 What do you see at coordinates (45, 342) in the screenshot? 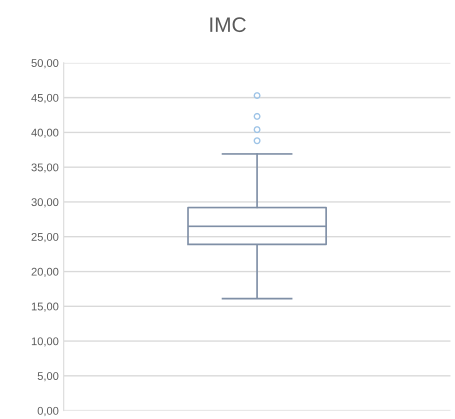
I see `y-tick-label: 10,00` at bounding box center [45, 342].